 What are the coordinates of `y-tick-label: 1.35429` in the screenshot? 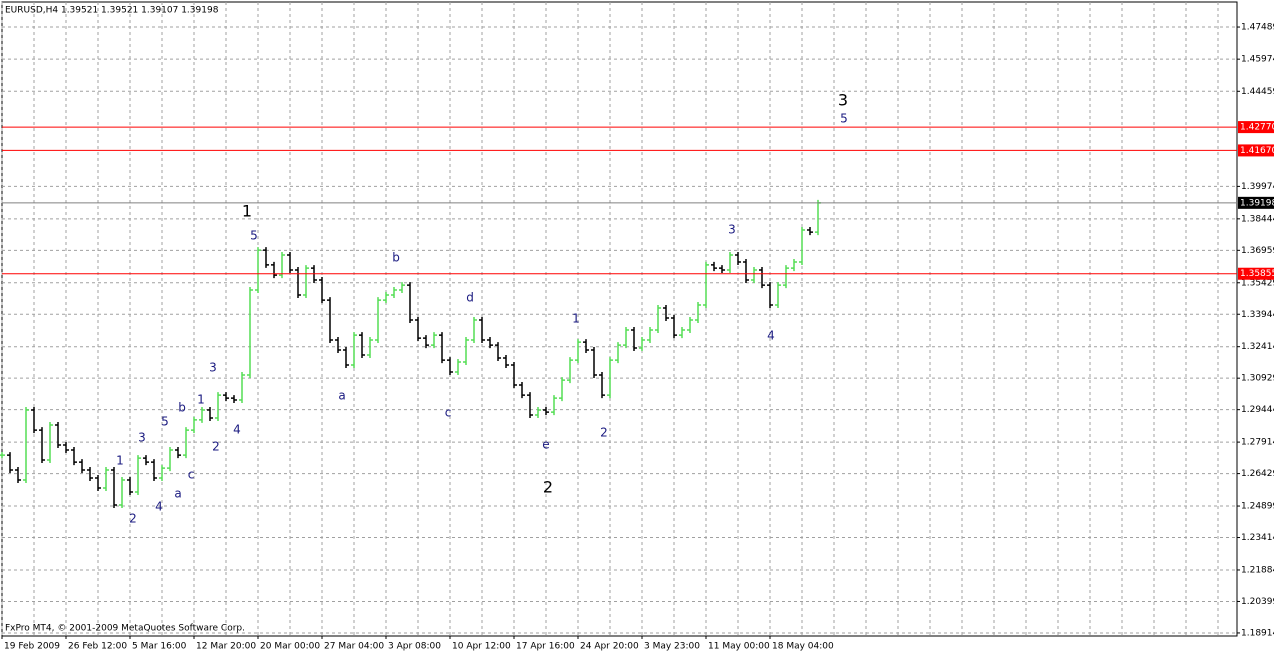 It's located at (1257, 283).